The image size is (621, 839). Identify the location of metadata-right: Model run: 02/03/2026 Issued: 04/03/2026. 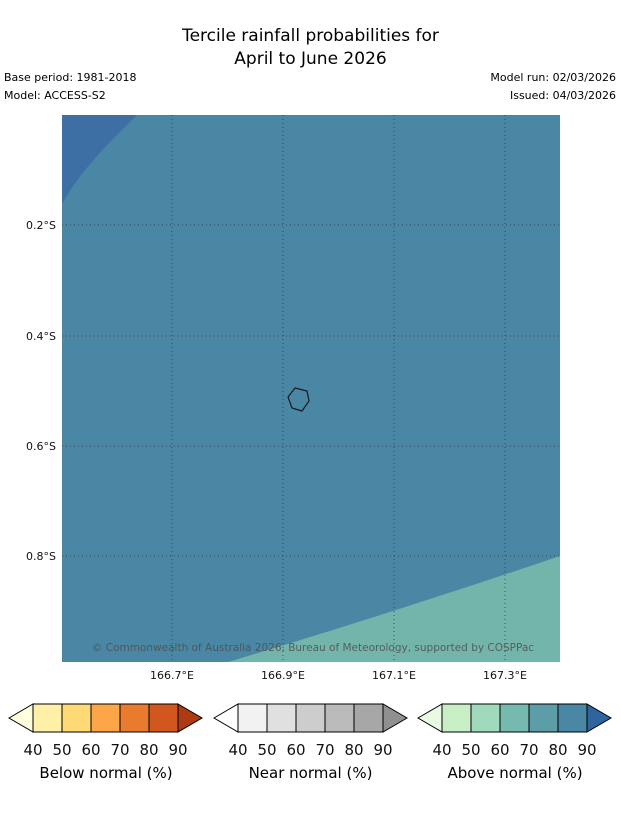
(553, 87).